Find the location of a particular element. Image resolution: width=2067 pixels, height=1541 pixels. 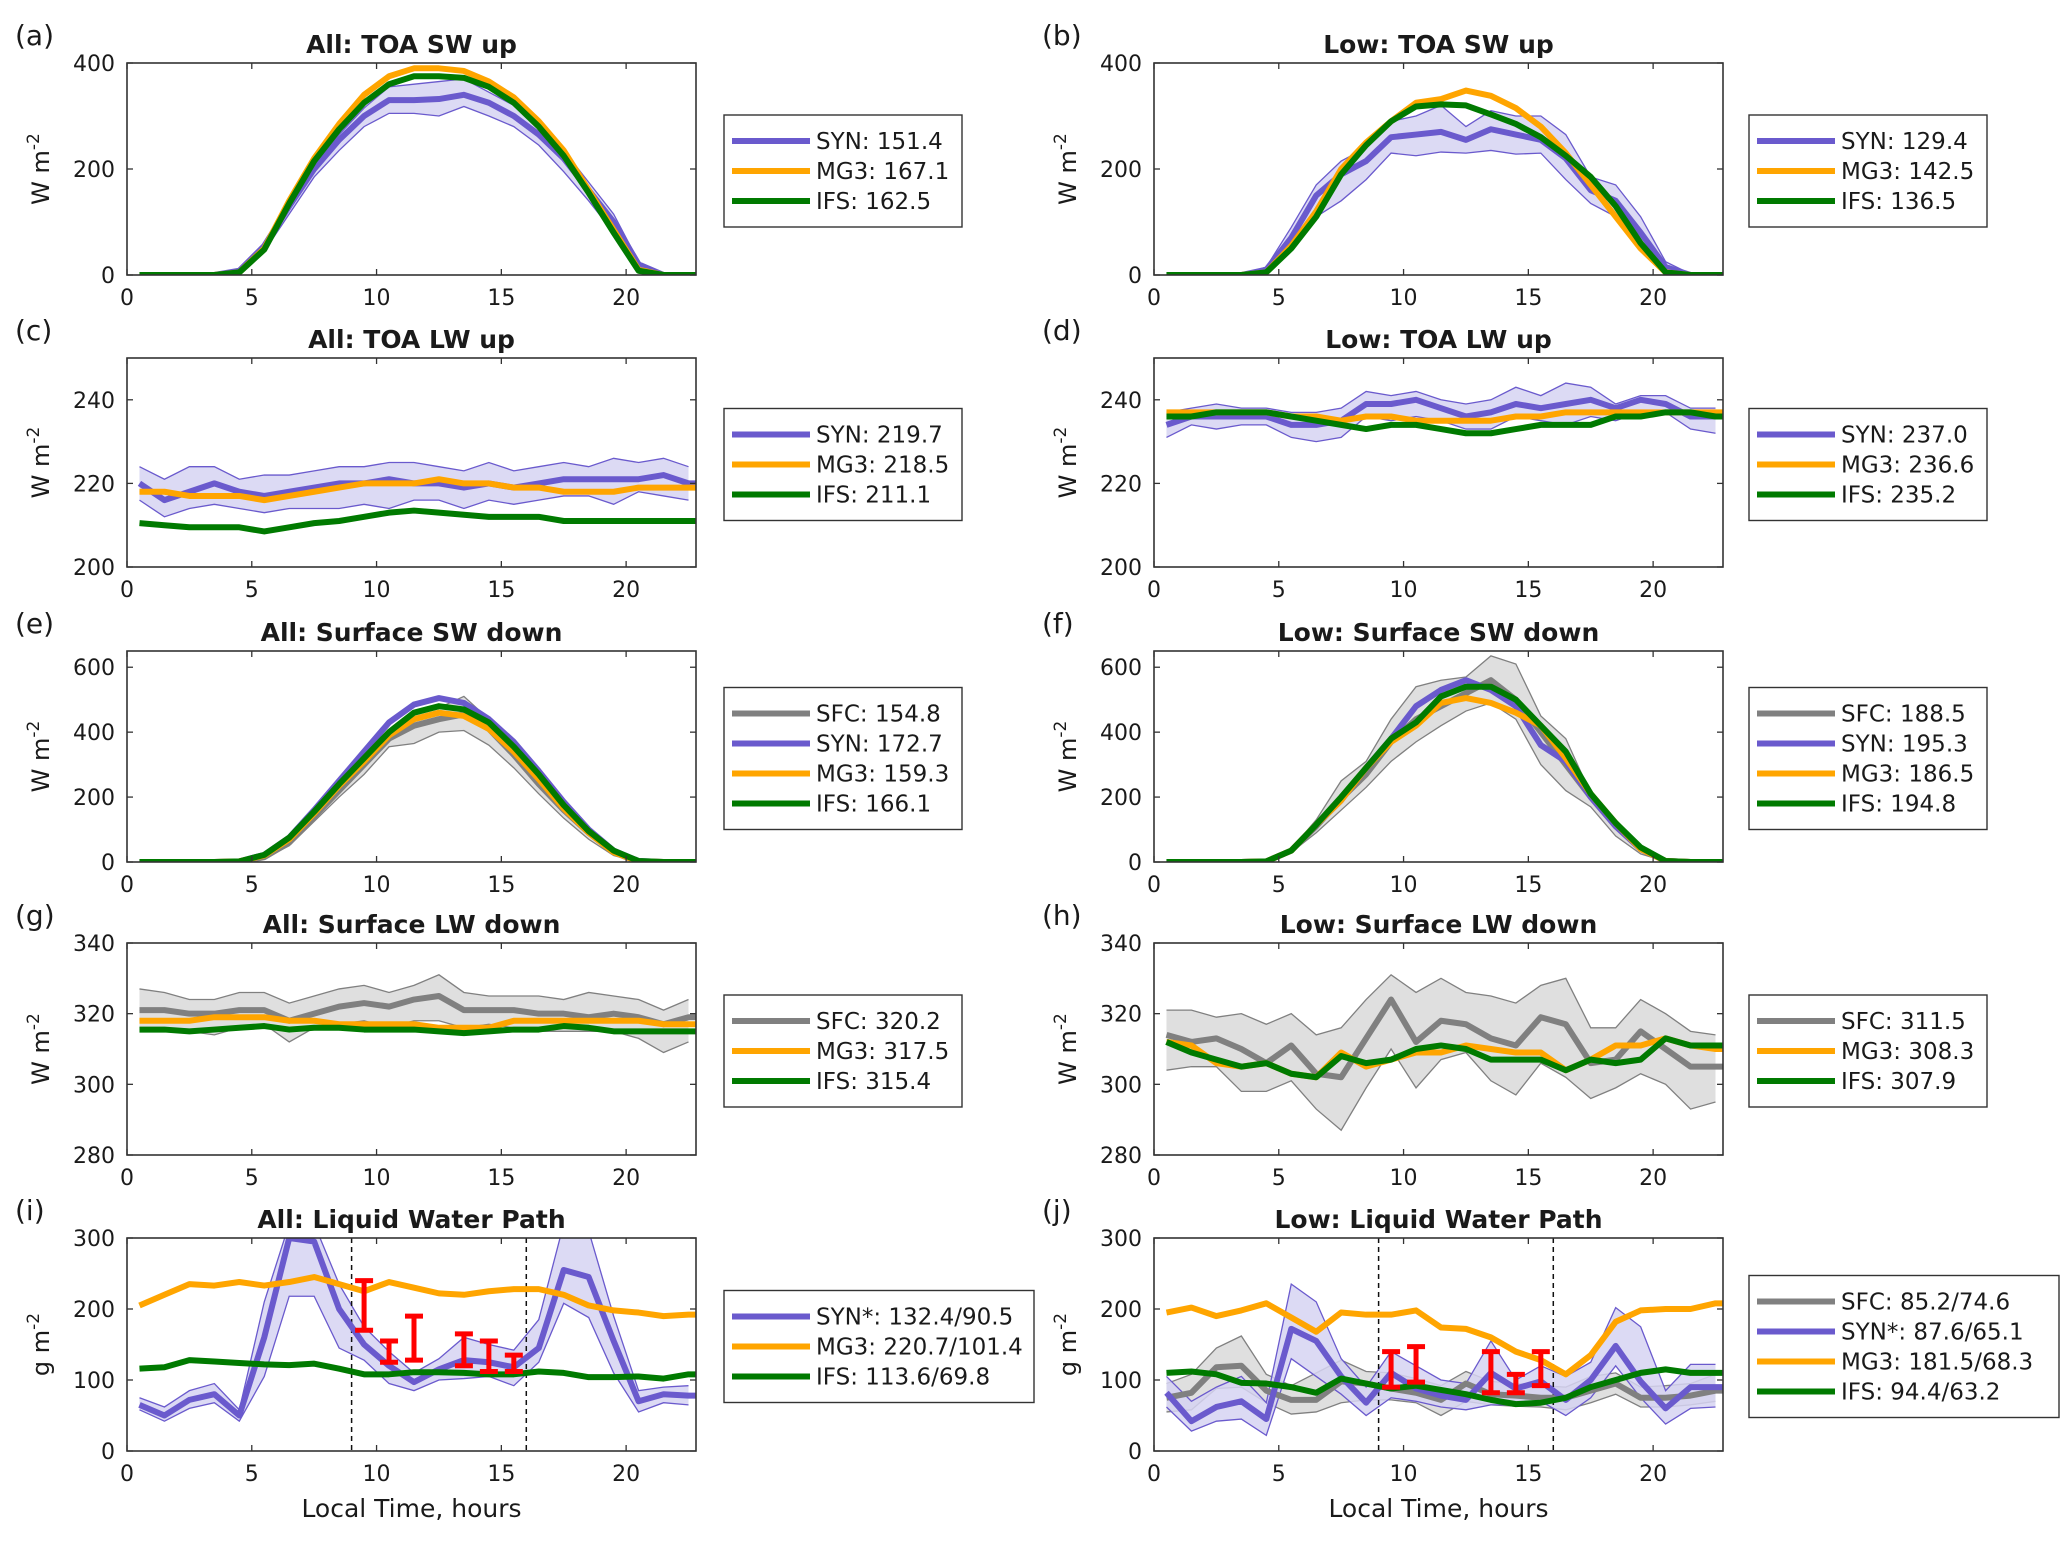

legend-label: IFS: 113.6/69.8 is located at coordinates (903, 1378).